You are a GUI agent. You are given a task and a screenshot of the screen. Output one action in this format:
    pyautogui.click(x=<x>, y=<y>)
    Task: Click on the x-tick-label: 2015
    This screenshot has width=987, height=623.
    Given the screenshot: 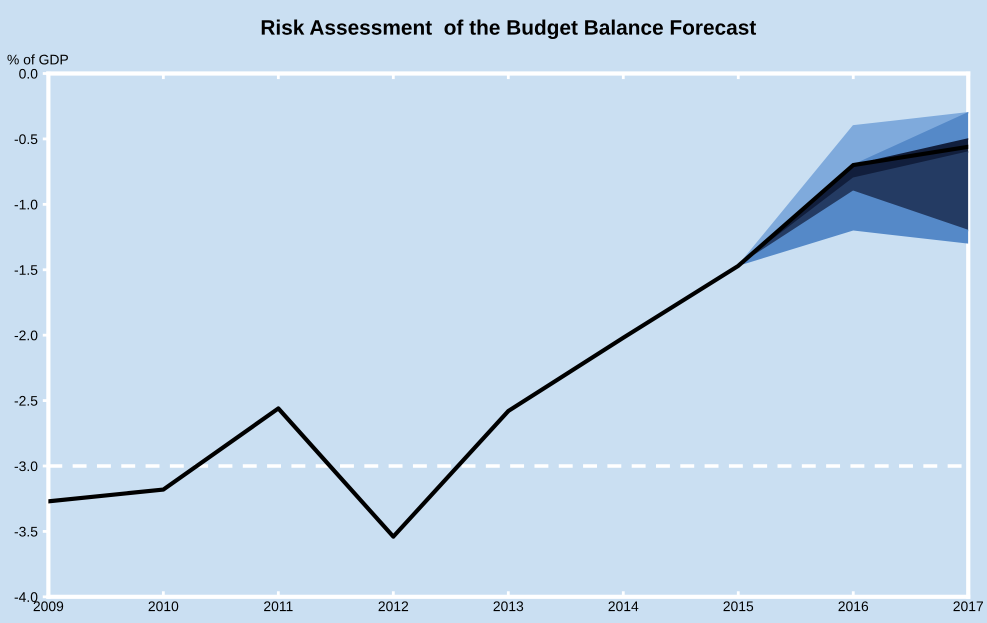 What is the action you would take?
    pyautogui.click(x=739, y=606)
    